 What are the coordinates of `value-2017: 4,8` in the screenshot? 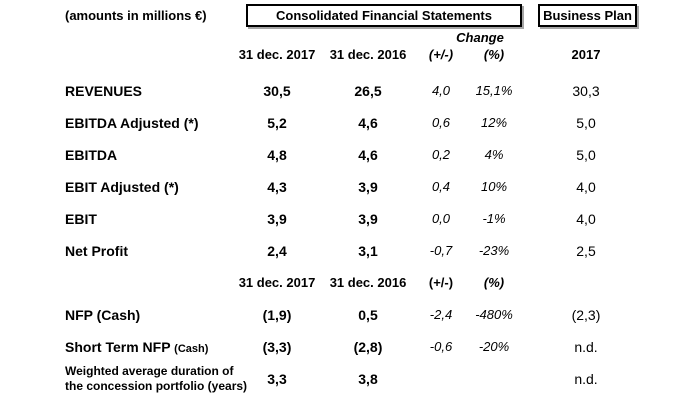 It's located at (277, 155).